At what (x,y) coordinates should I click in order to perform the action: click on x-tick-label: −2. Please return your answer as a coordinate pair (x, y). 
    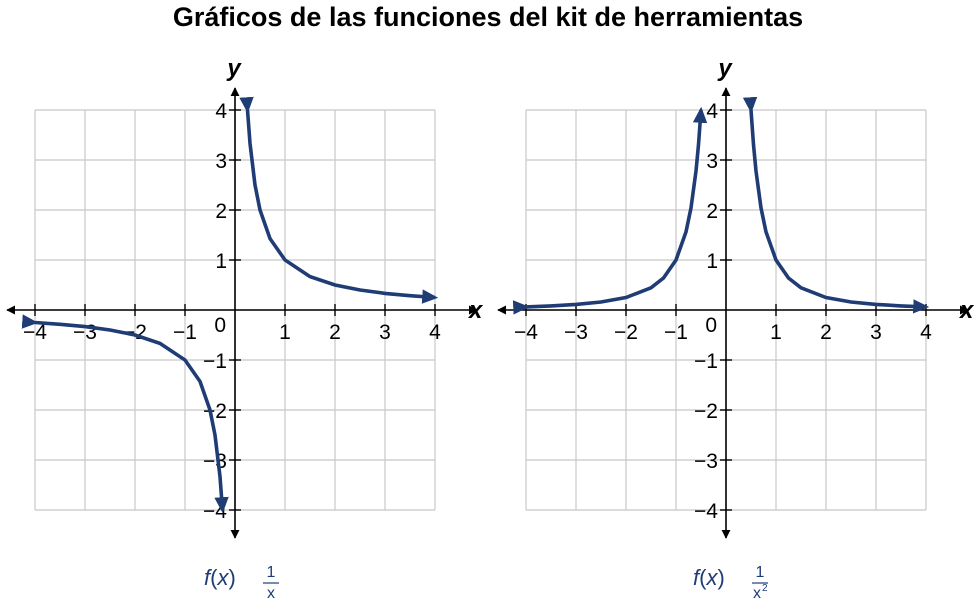
    Looking at the image, I should click on (626, 332).